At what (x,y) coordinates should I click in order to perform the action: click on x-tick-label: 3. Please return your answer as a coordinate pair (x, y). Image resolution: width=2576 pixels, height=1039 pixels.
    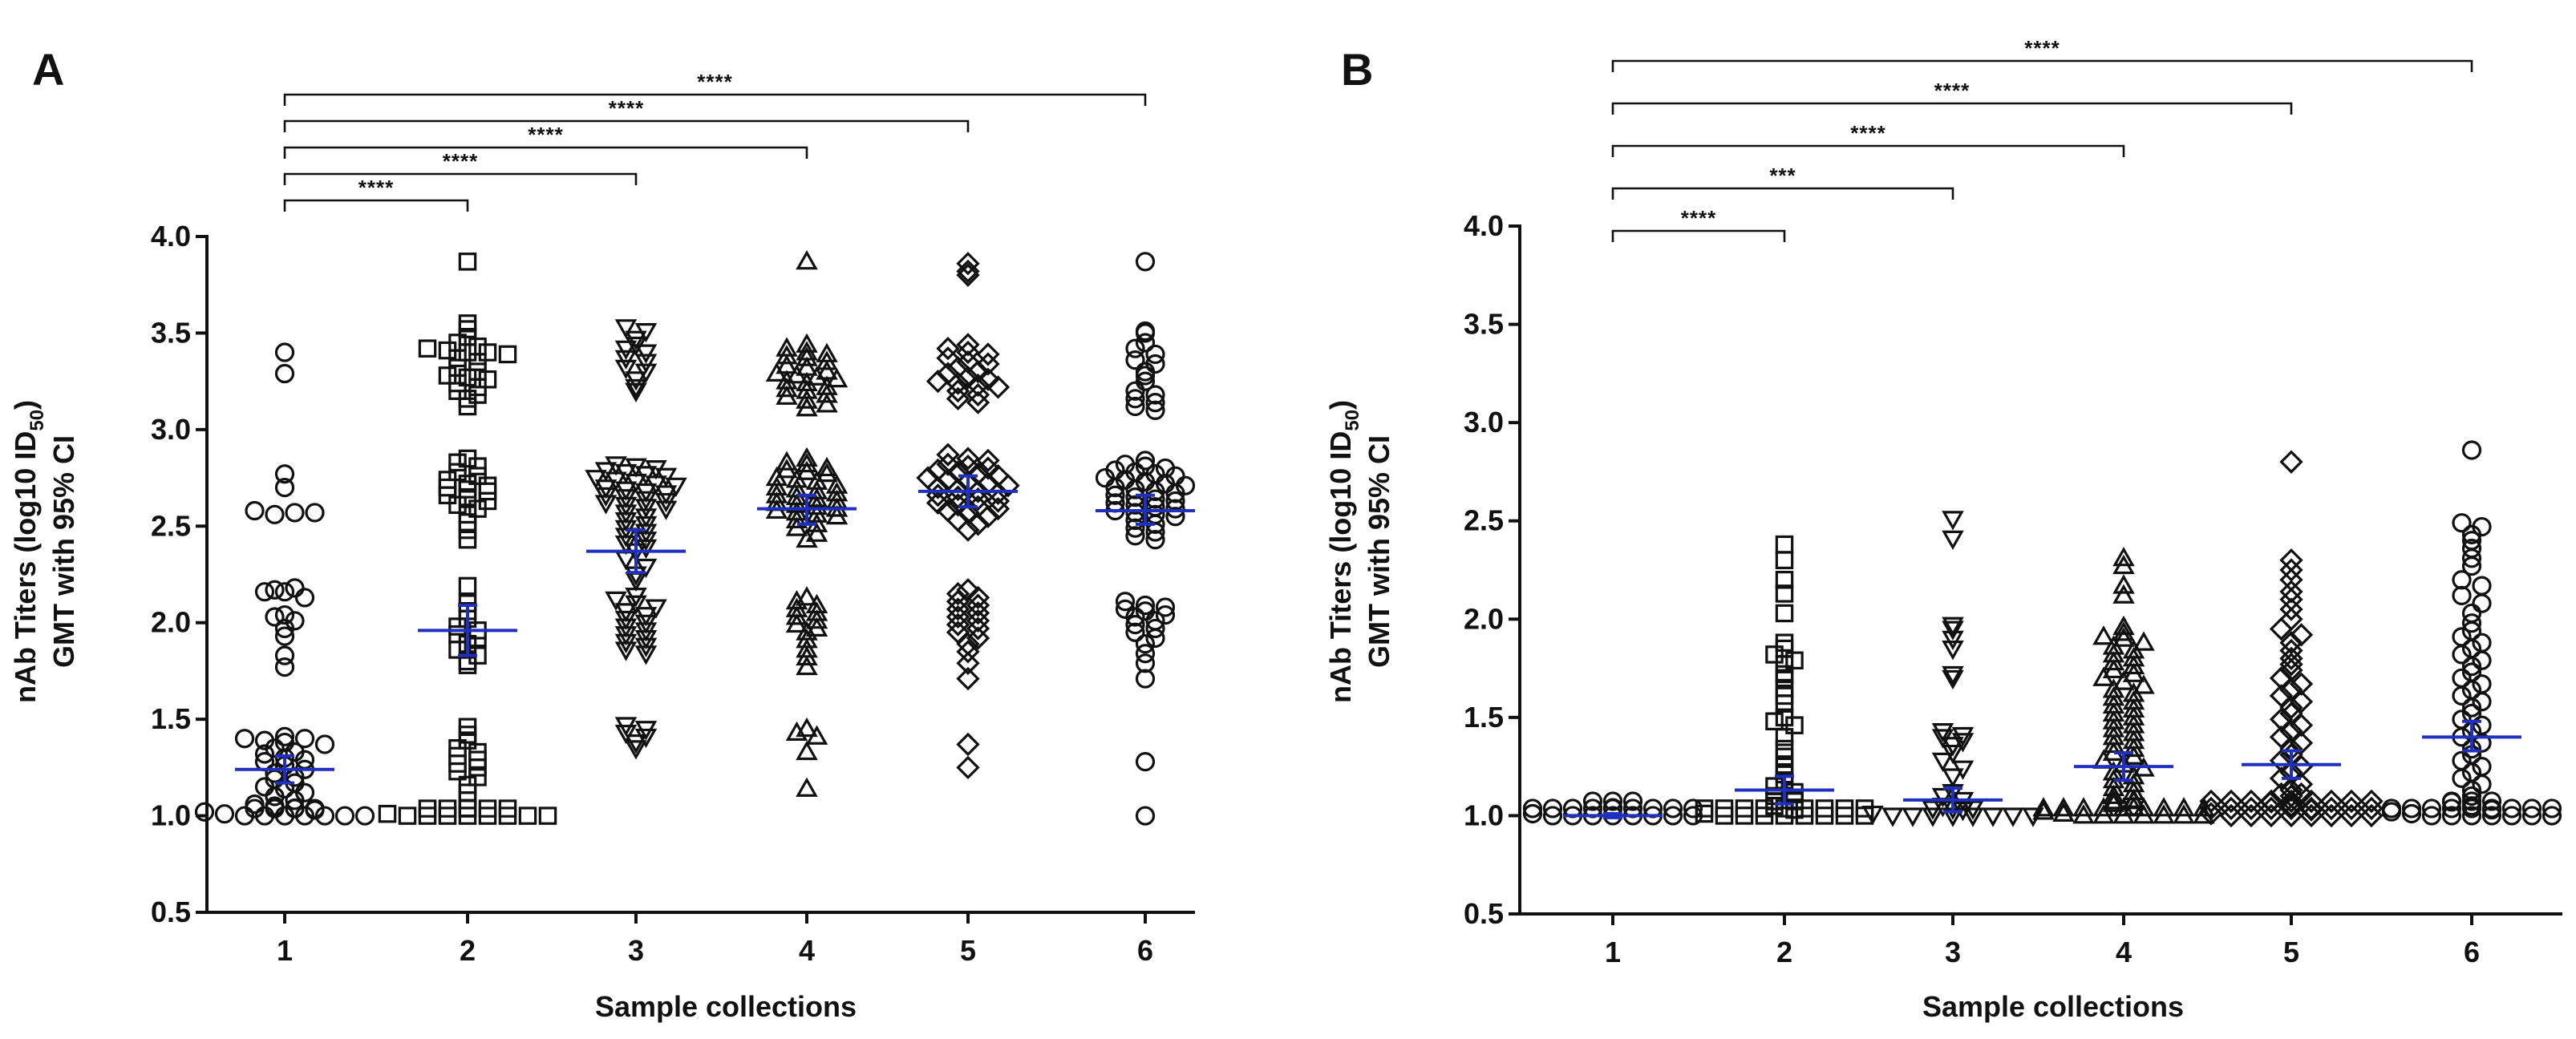
    Looking at the image, I should click on (636, 950).